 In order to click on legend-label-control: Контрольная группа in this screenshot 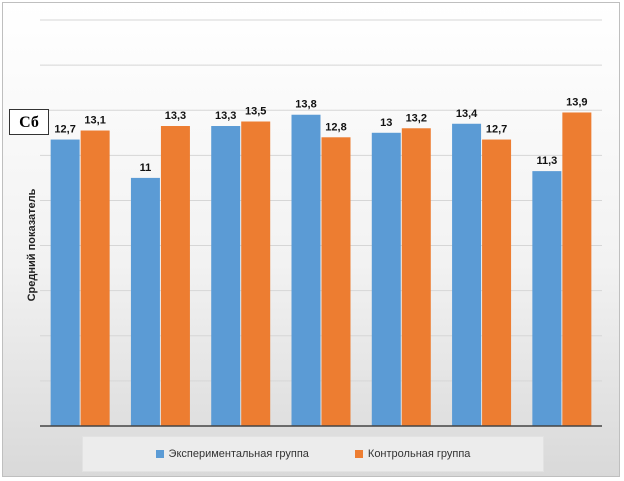, I will do `click(419, 454)`.